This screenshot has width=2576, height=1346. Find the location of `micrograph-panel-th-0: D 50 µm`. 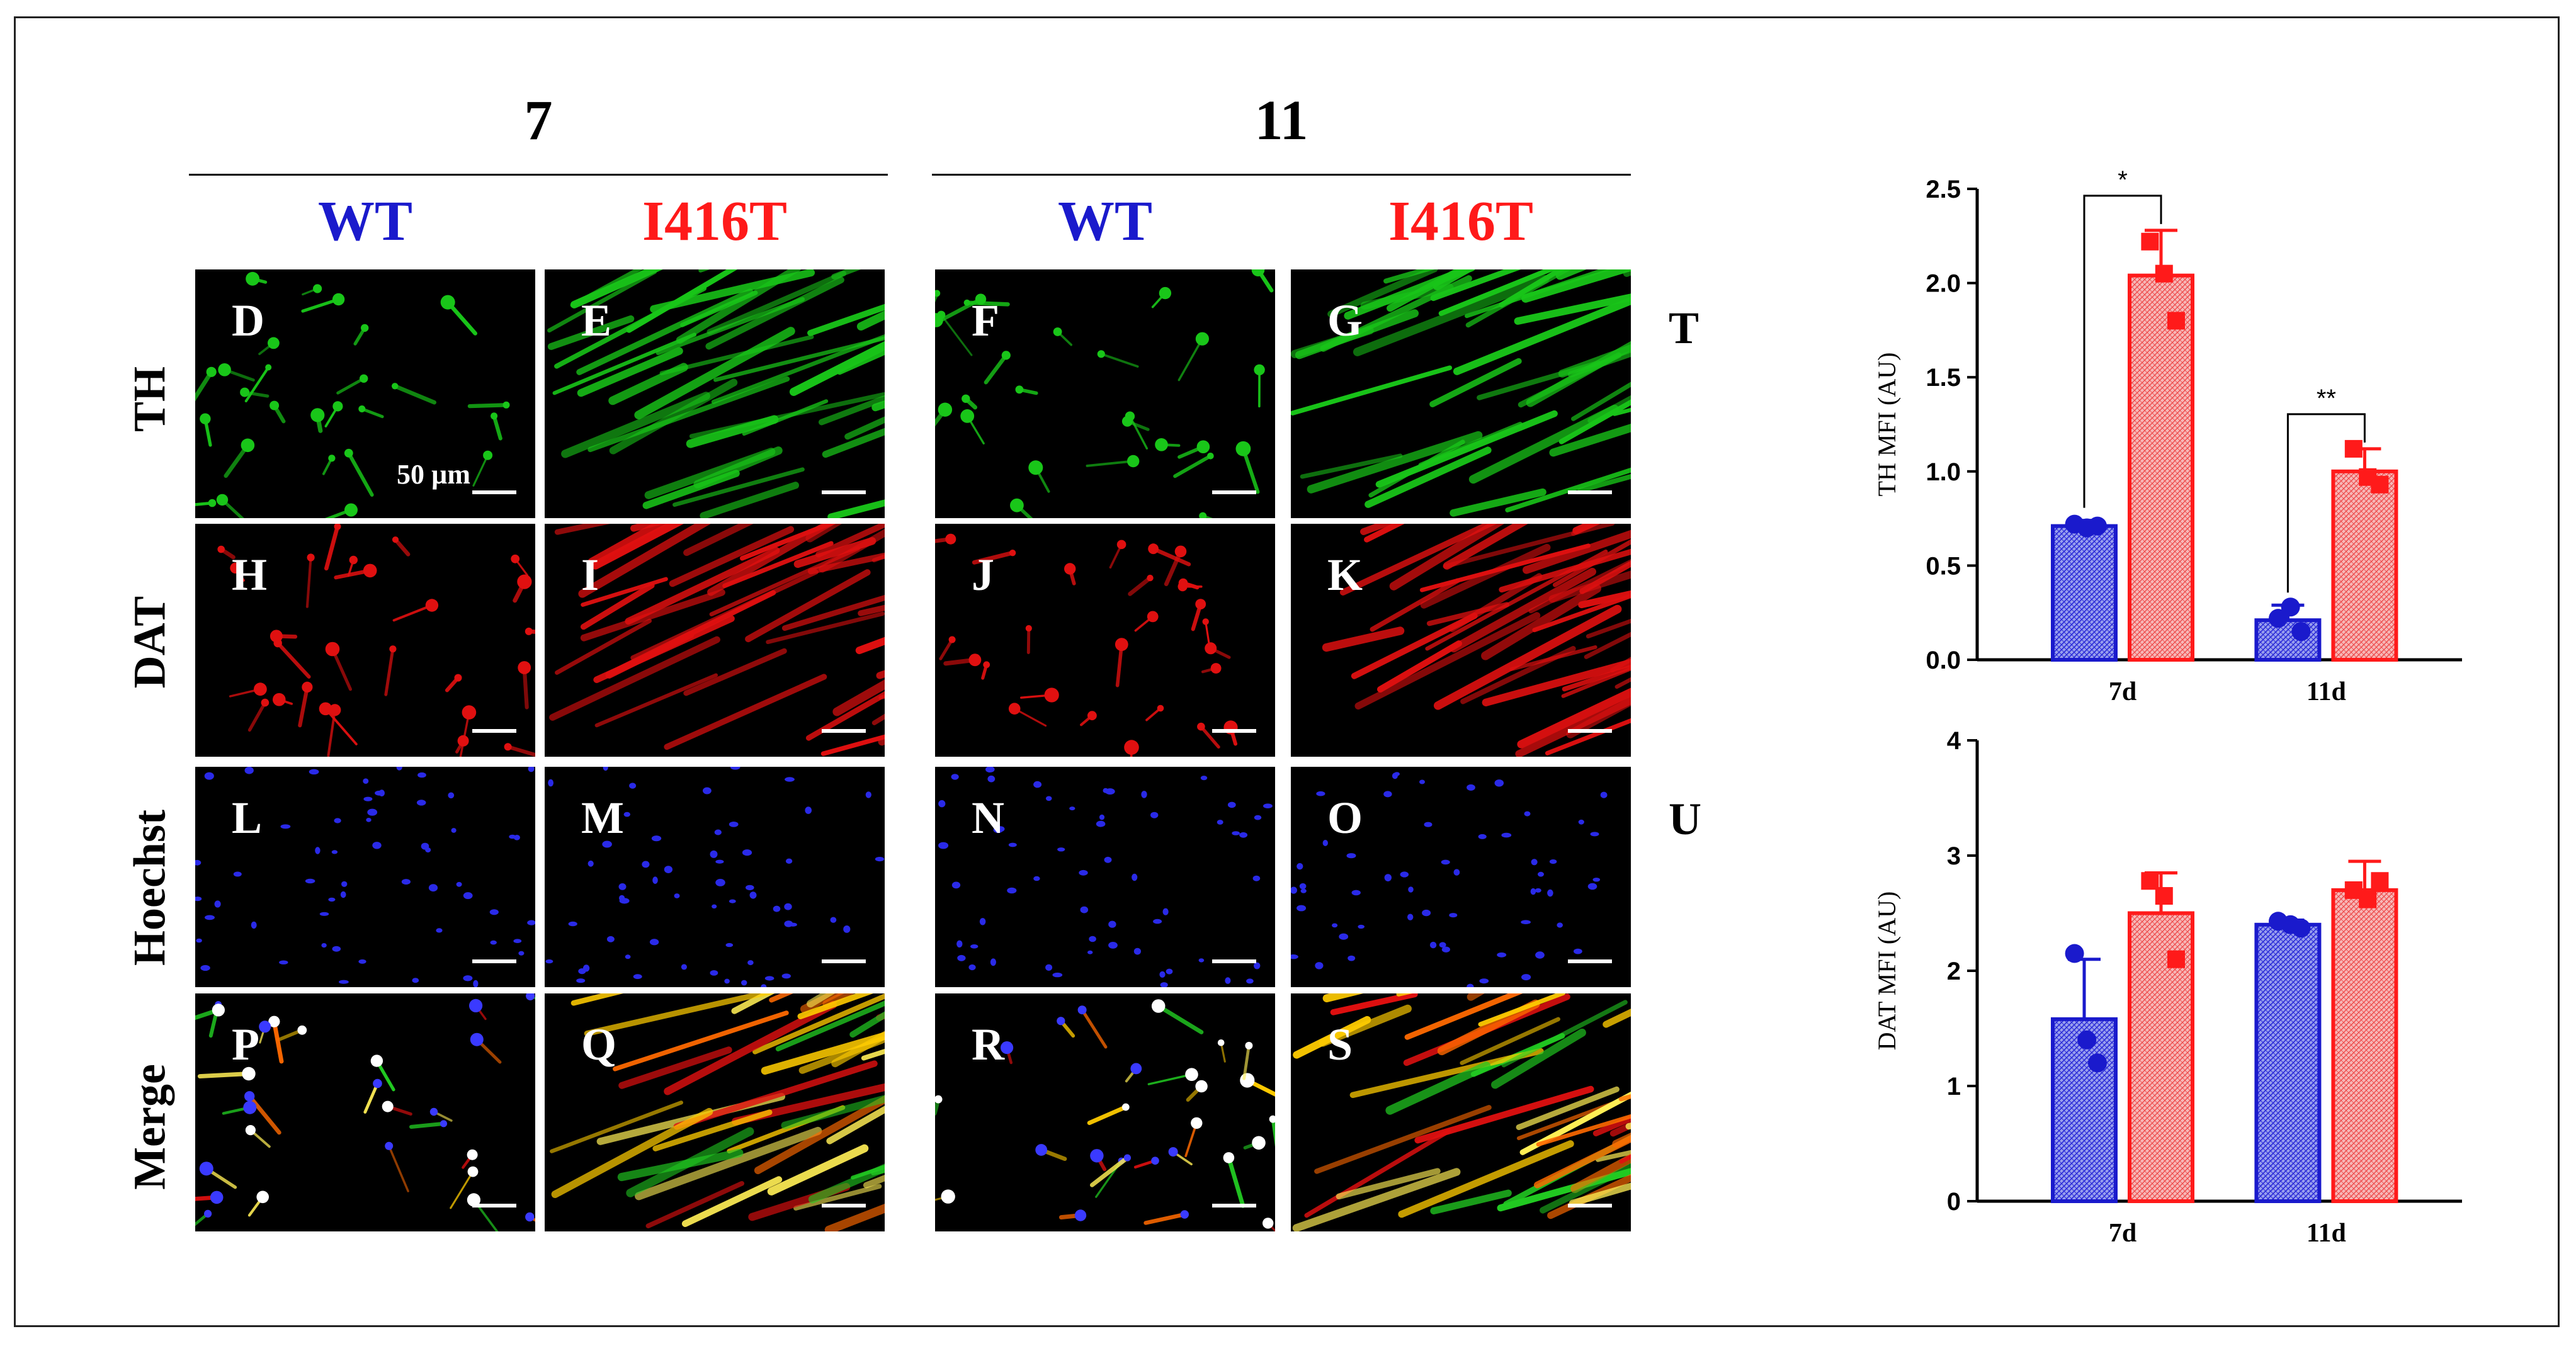

micrograph-panel-th-0: D 50 µm is located at coordinates (365, 393).